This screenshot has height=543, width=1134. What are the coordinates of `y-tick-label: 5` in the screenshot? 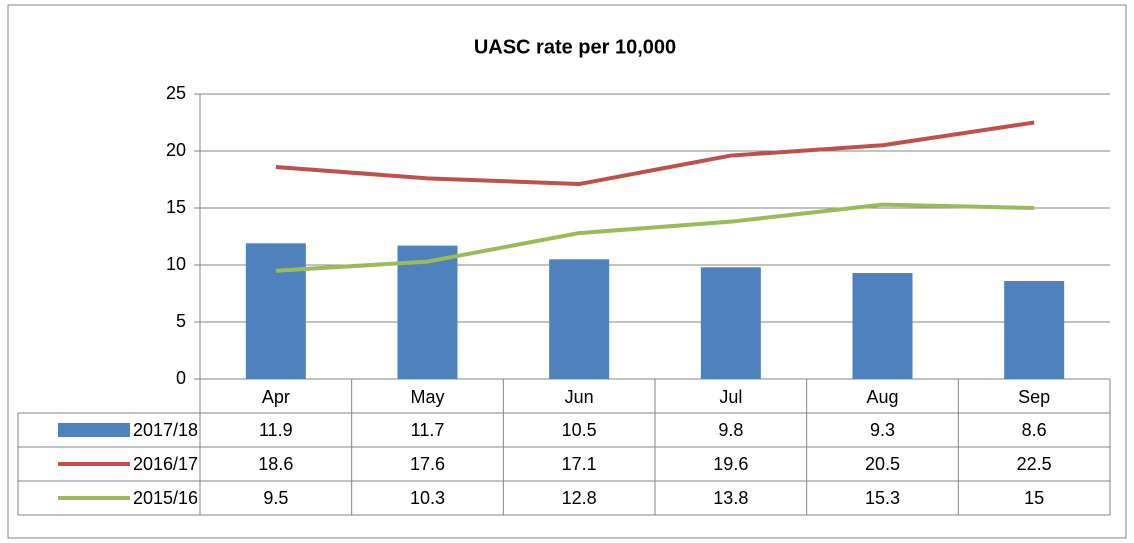 It's located at (181, 321).